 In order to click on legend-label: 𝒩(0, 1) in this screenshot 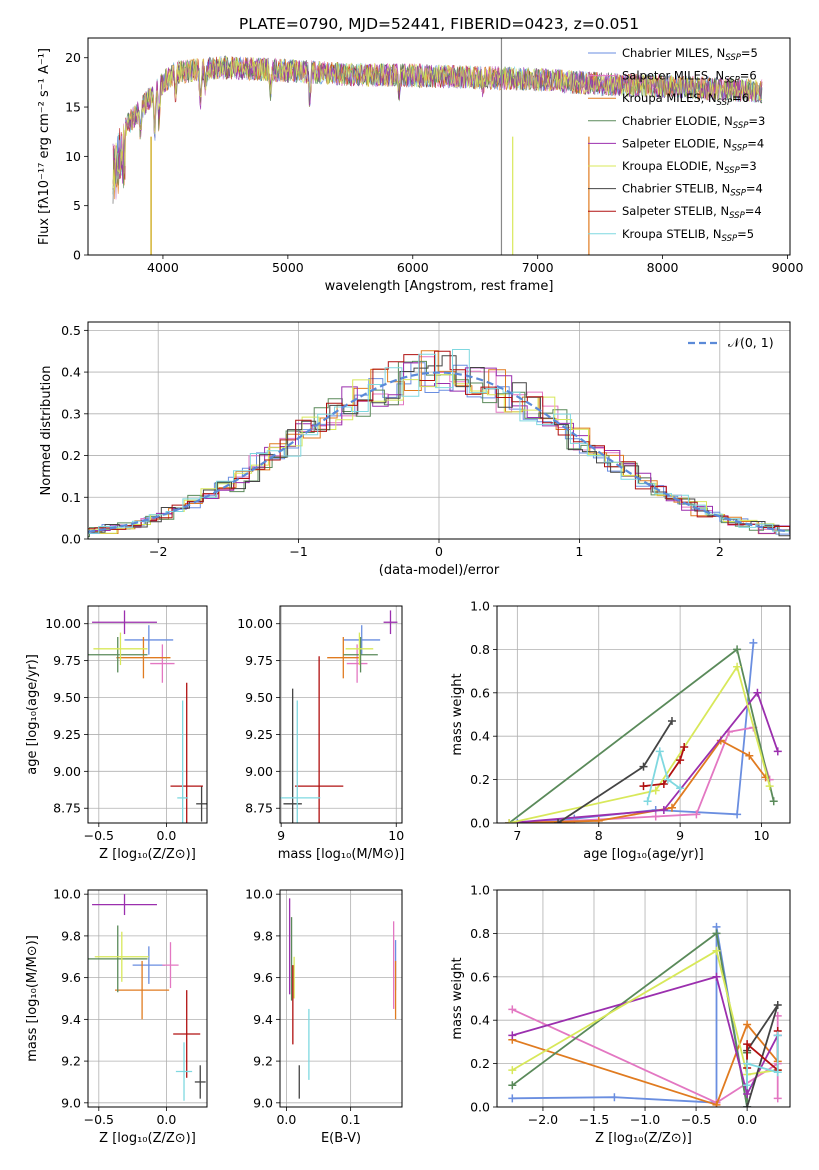, I will do `click(751, 342)`.